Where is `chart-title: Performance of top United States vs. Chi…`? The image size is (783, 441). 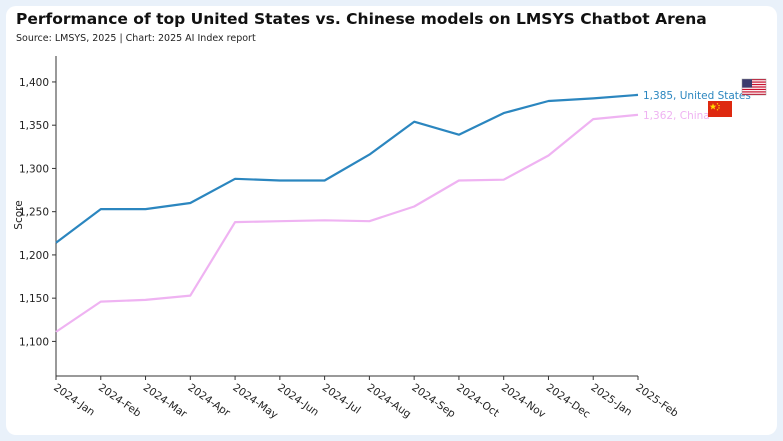
chart-title: Performance of top United States vs. Chi… is located at coordinates (361, 19).